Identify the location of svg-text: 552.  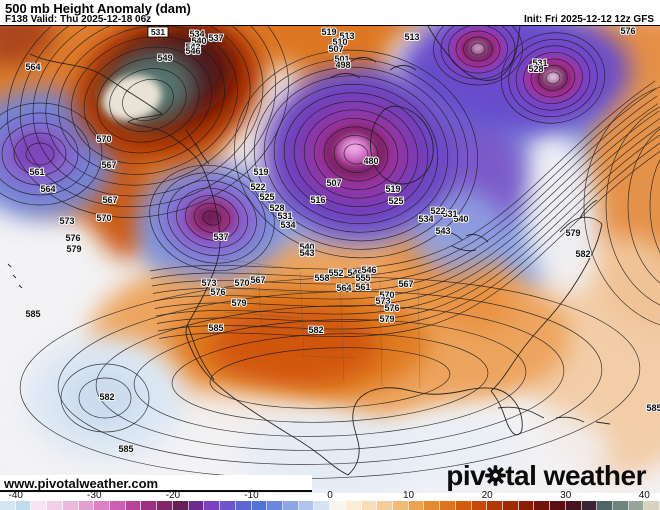
(335, 273).